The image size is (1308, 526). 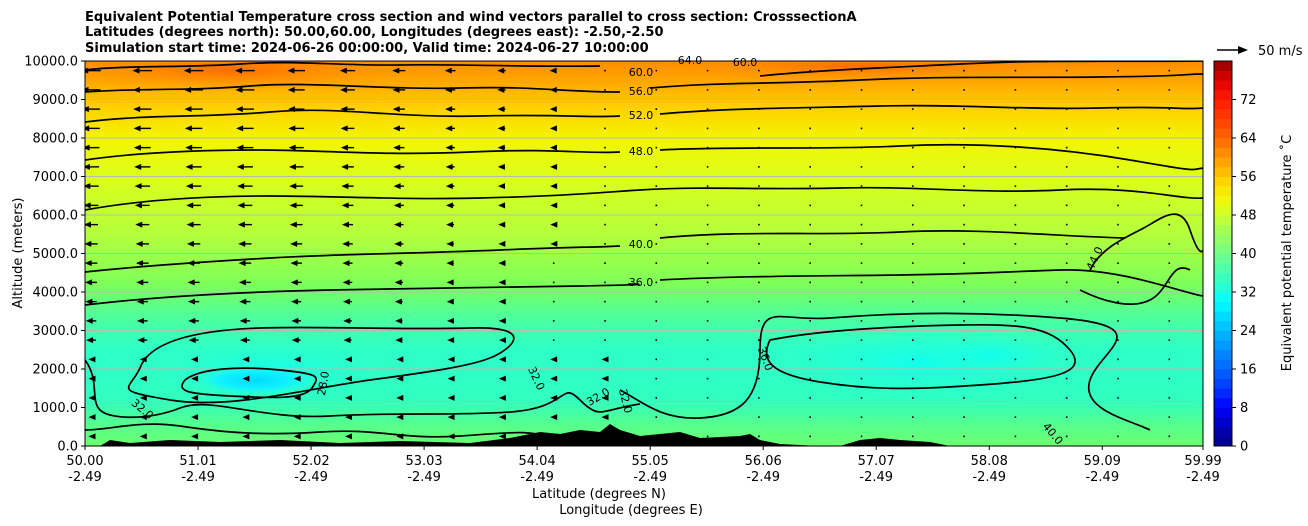 What do you see at coordinates (424, 477) in the screenshot?
I see `x-tick-label-lon: -2.49` at bounding box center [424, 477].